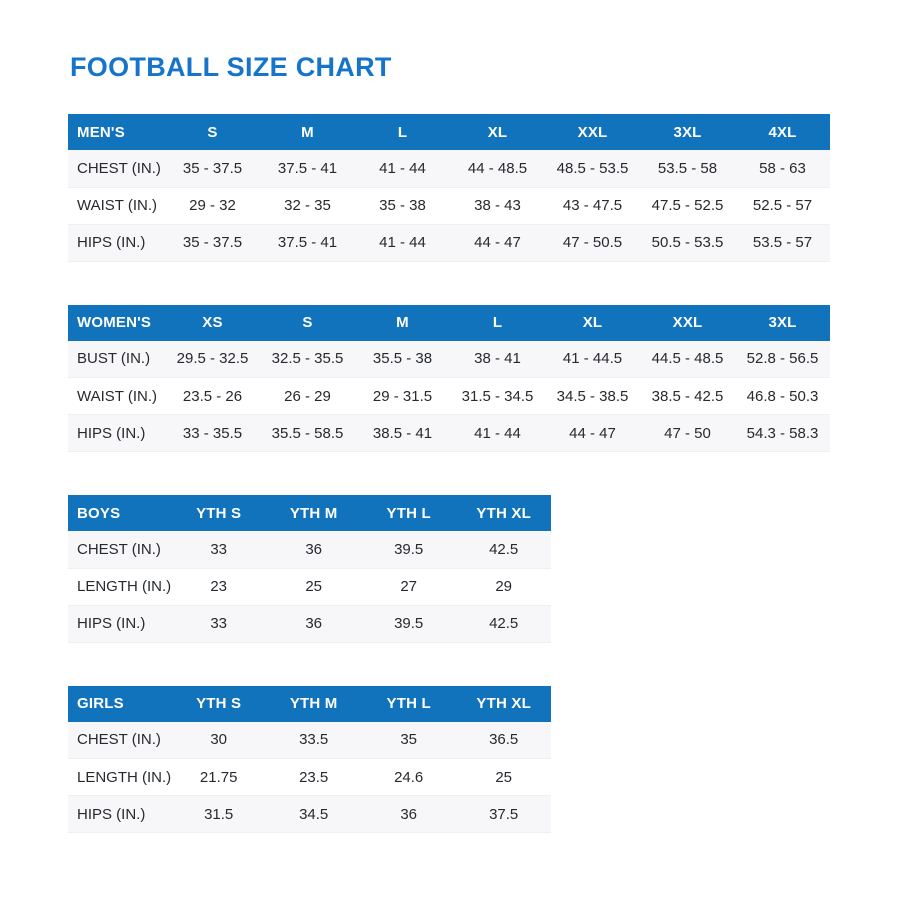  I want to click on table-row: CHEST (IN.) 33 36 39.5 42.5, so click(310, 550).